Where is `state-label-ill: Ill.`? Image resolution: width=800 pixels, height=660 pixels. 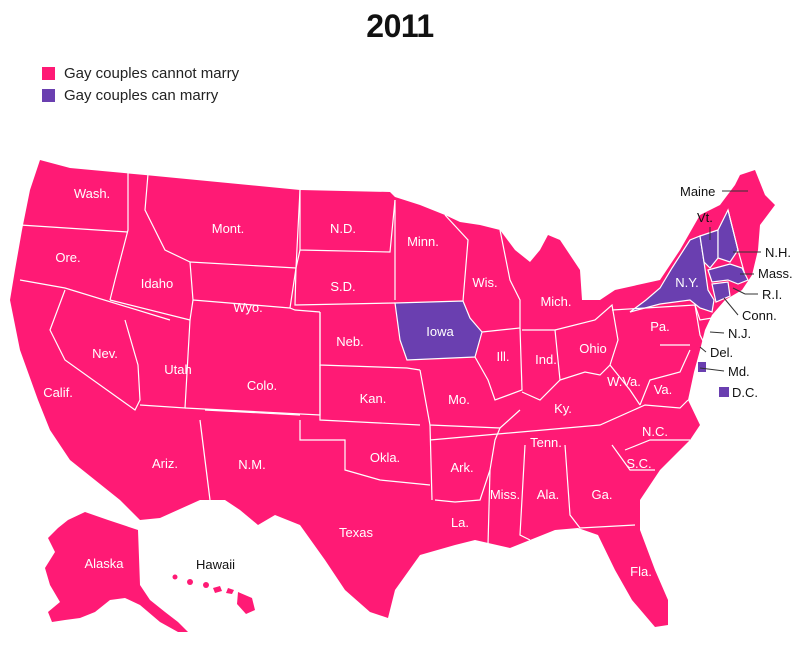
state-label-ill: Ill. is located at coordinates (503, 356).